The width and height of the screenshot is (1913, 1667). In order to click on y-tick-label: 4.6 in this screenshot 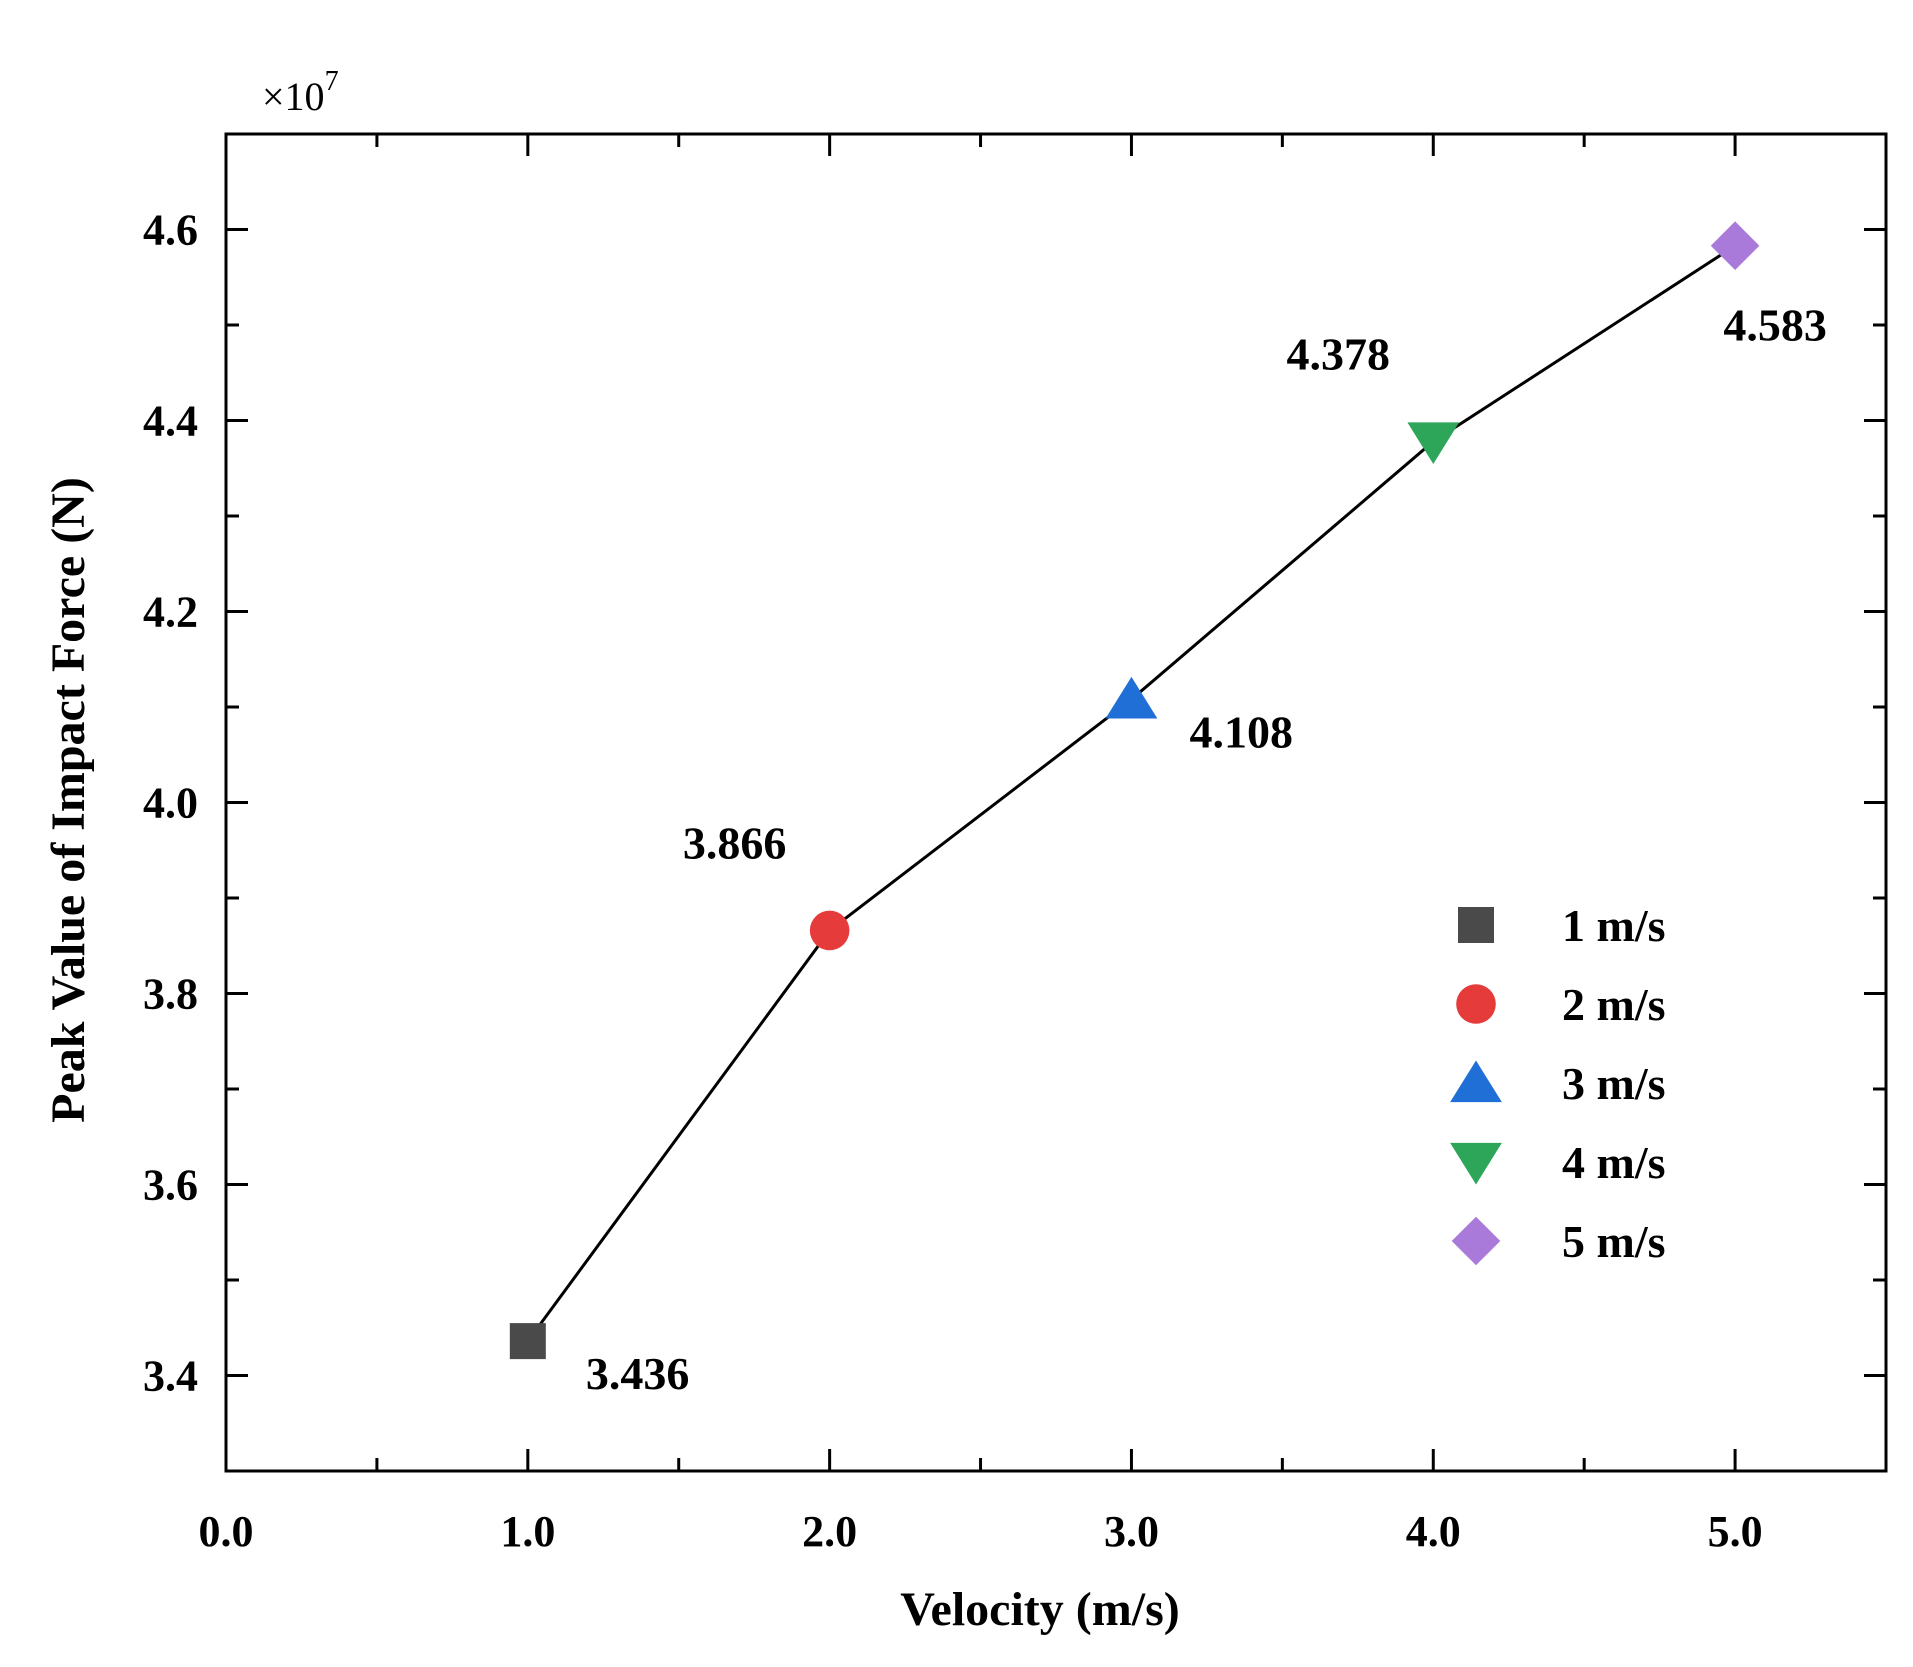, I will do `click(170, 230)`.